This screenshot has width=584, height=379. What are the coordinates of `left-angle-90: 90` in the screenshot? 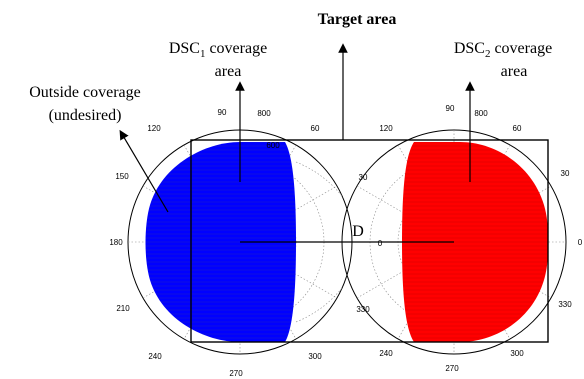 It's located at (222, 112).